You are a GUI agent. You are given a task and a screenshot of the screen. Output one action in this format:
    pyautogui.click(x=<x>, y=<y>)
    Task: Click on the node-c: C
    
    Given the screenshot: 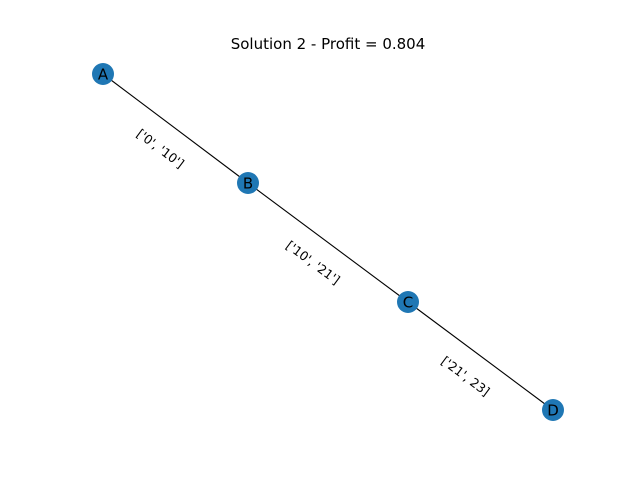 What is the action you would take?
    pyautogui.click(x=408, y=302)
    